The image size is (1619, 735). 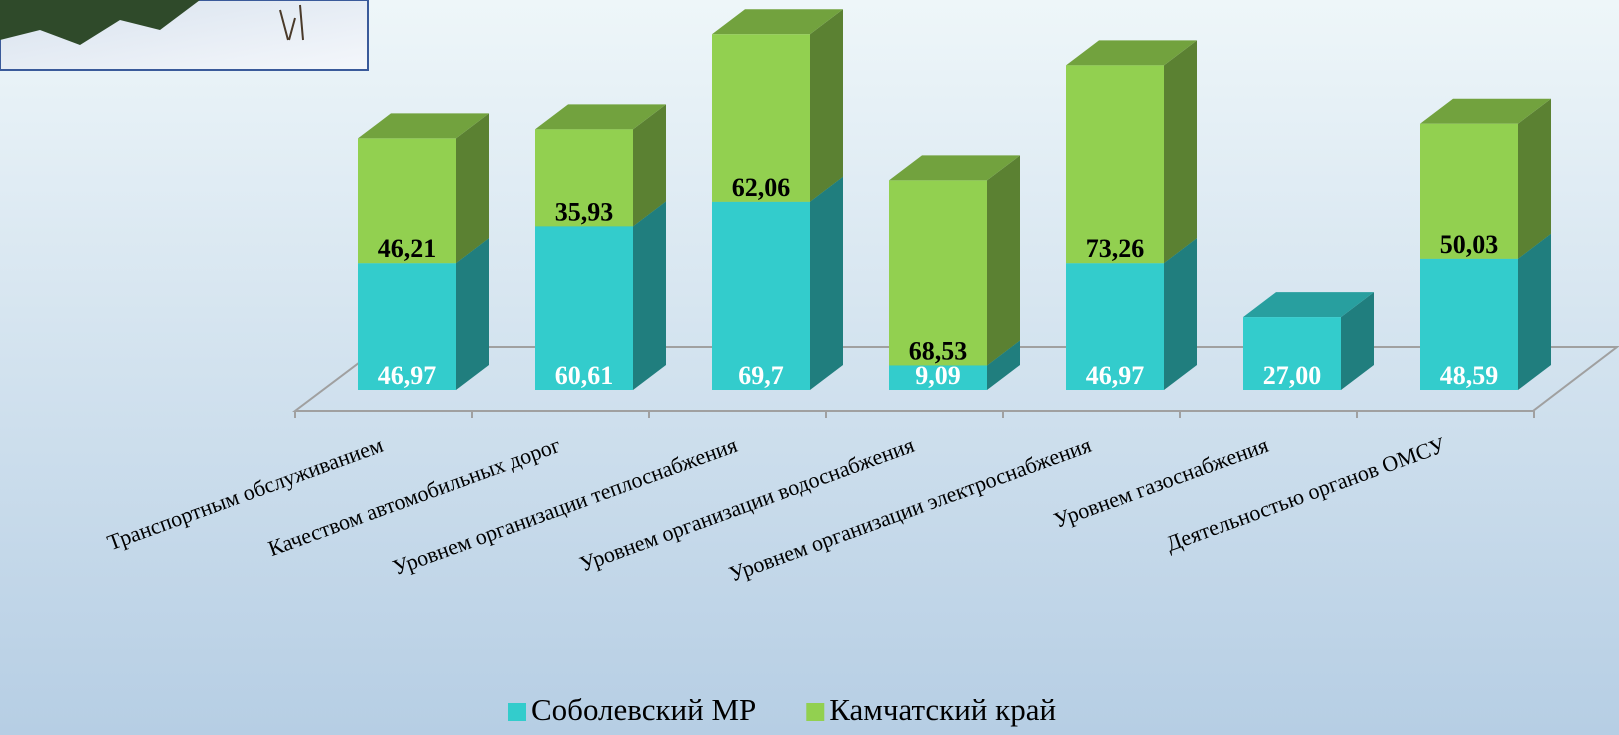 I want to click on value-label: 46,21, so click(x=407, y=248).